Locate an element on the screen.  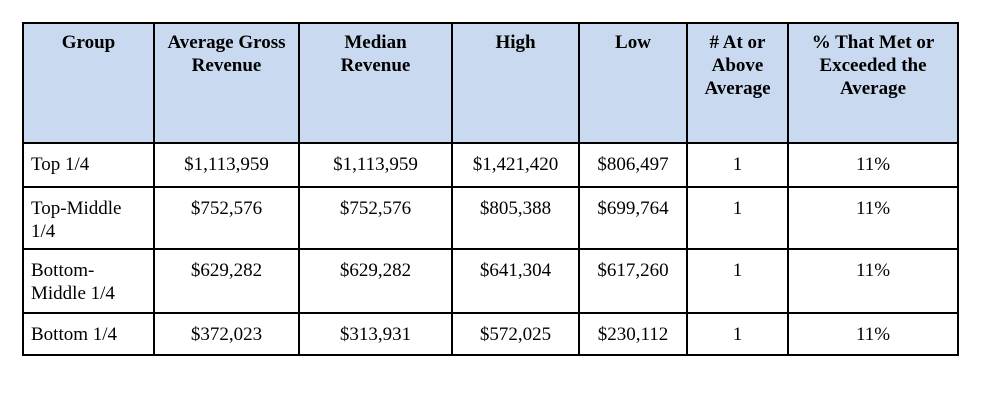
high-cell: $805,388 is located at coordinates (515, 218).